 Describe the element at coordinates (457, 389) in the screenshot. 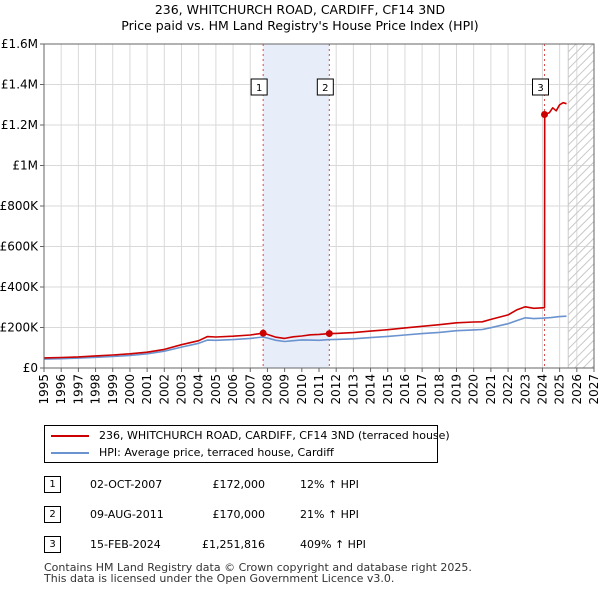

I see `x-tick-label: 2019` at that location.